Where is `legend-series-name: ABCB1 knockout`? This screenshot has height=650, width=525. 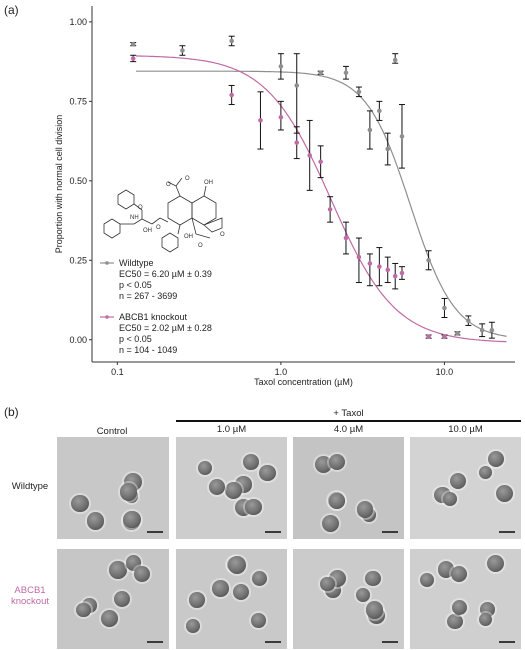
legend-series-name: ABCB1 knockout is located at coordinates (153, 317).